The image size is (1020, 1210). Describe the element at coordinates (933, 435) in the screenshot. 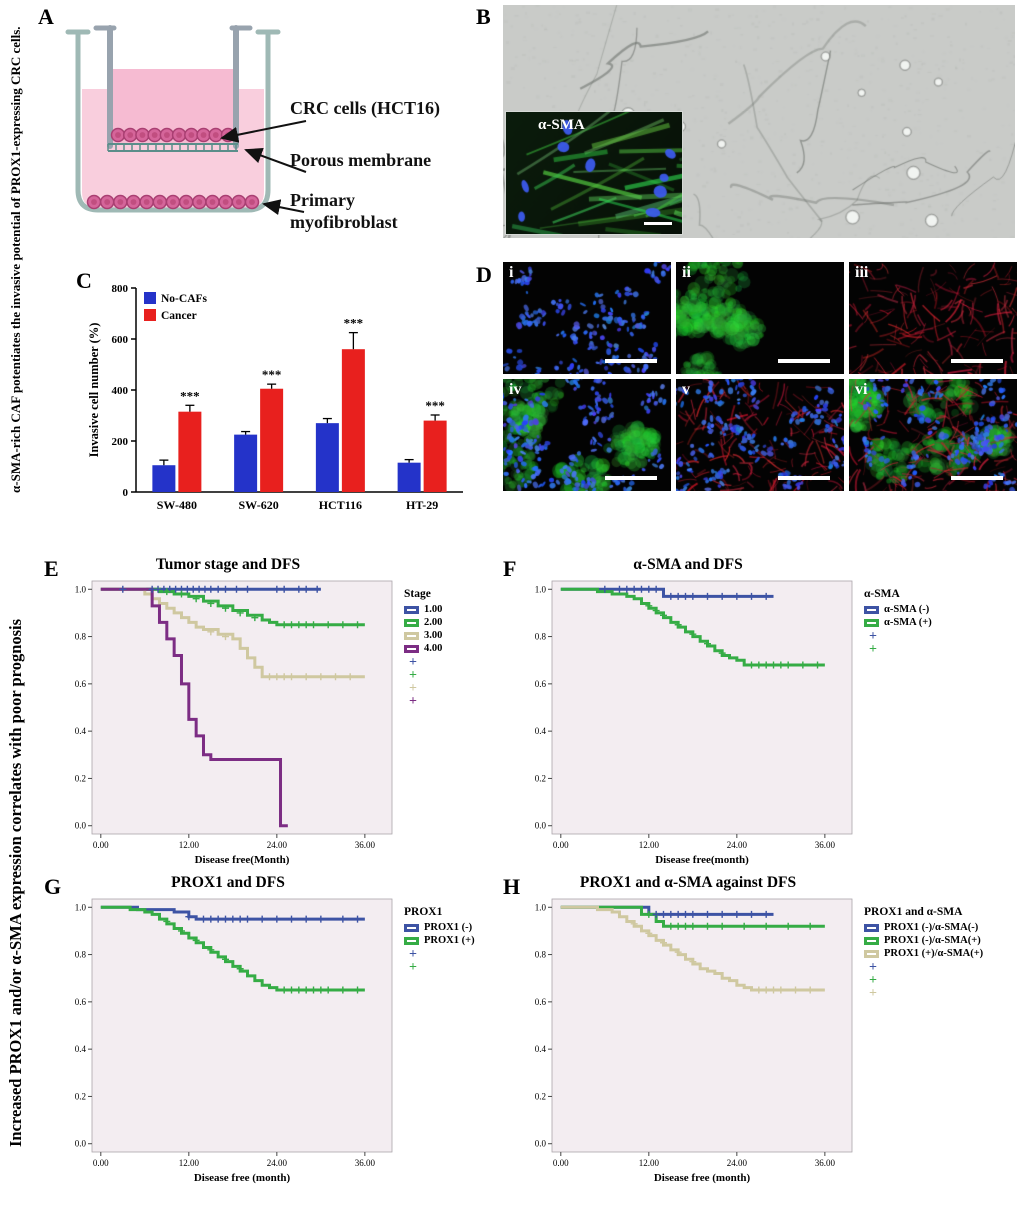

I see `if-tile-vi: vi` at that location.